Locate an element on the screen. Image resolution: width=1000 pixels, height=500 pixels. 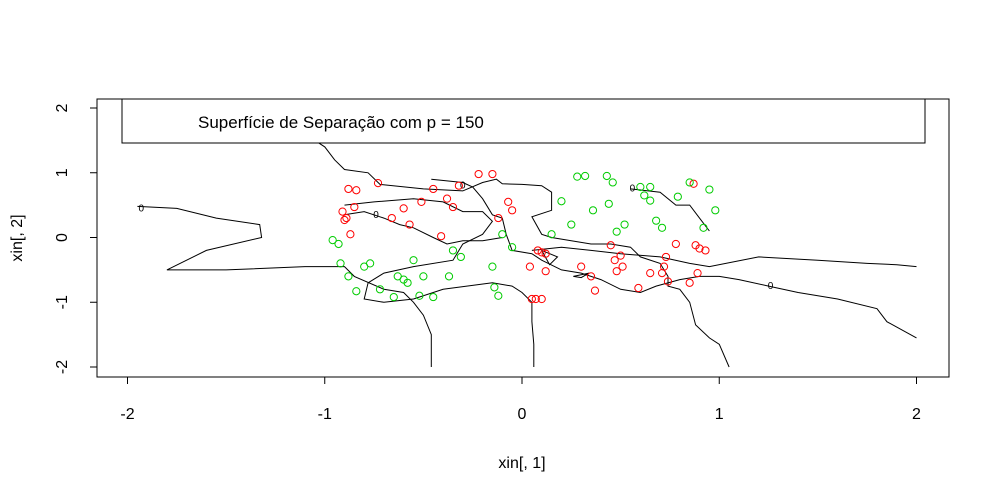
contour-label-3: 0 is located at coordinates (633, 188).